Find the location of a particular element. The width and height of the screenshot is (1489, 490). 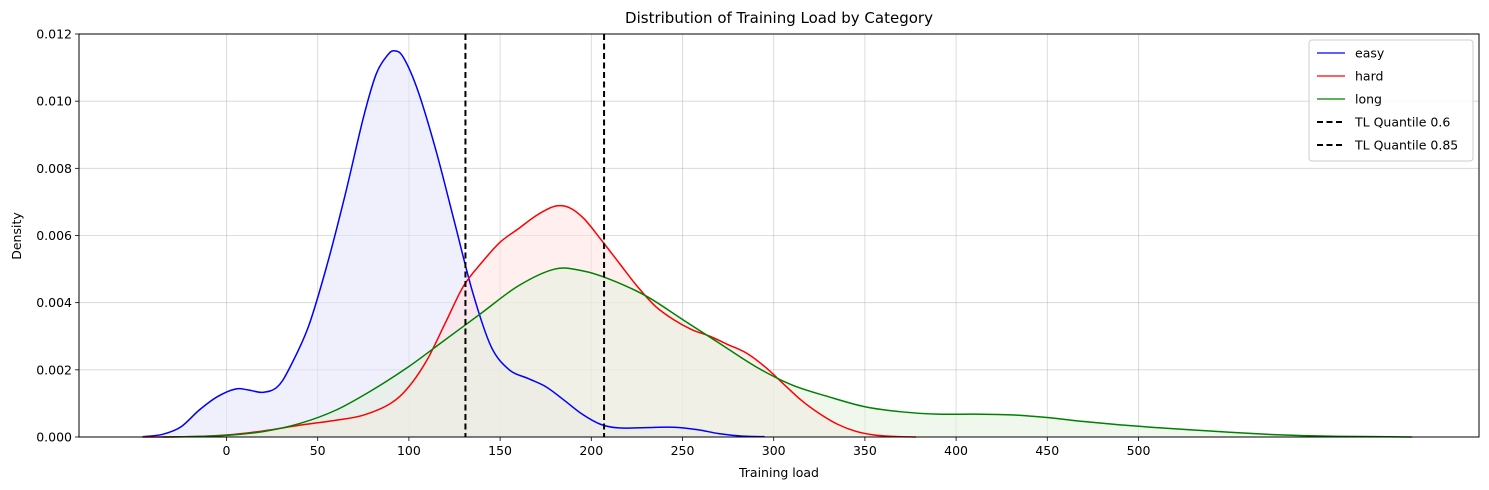

legend-label: TL Quantile 0.85 is located at coordinates (1406, 145).